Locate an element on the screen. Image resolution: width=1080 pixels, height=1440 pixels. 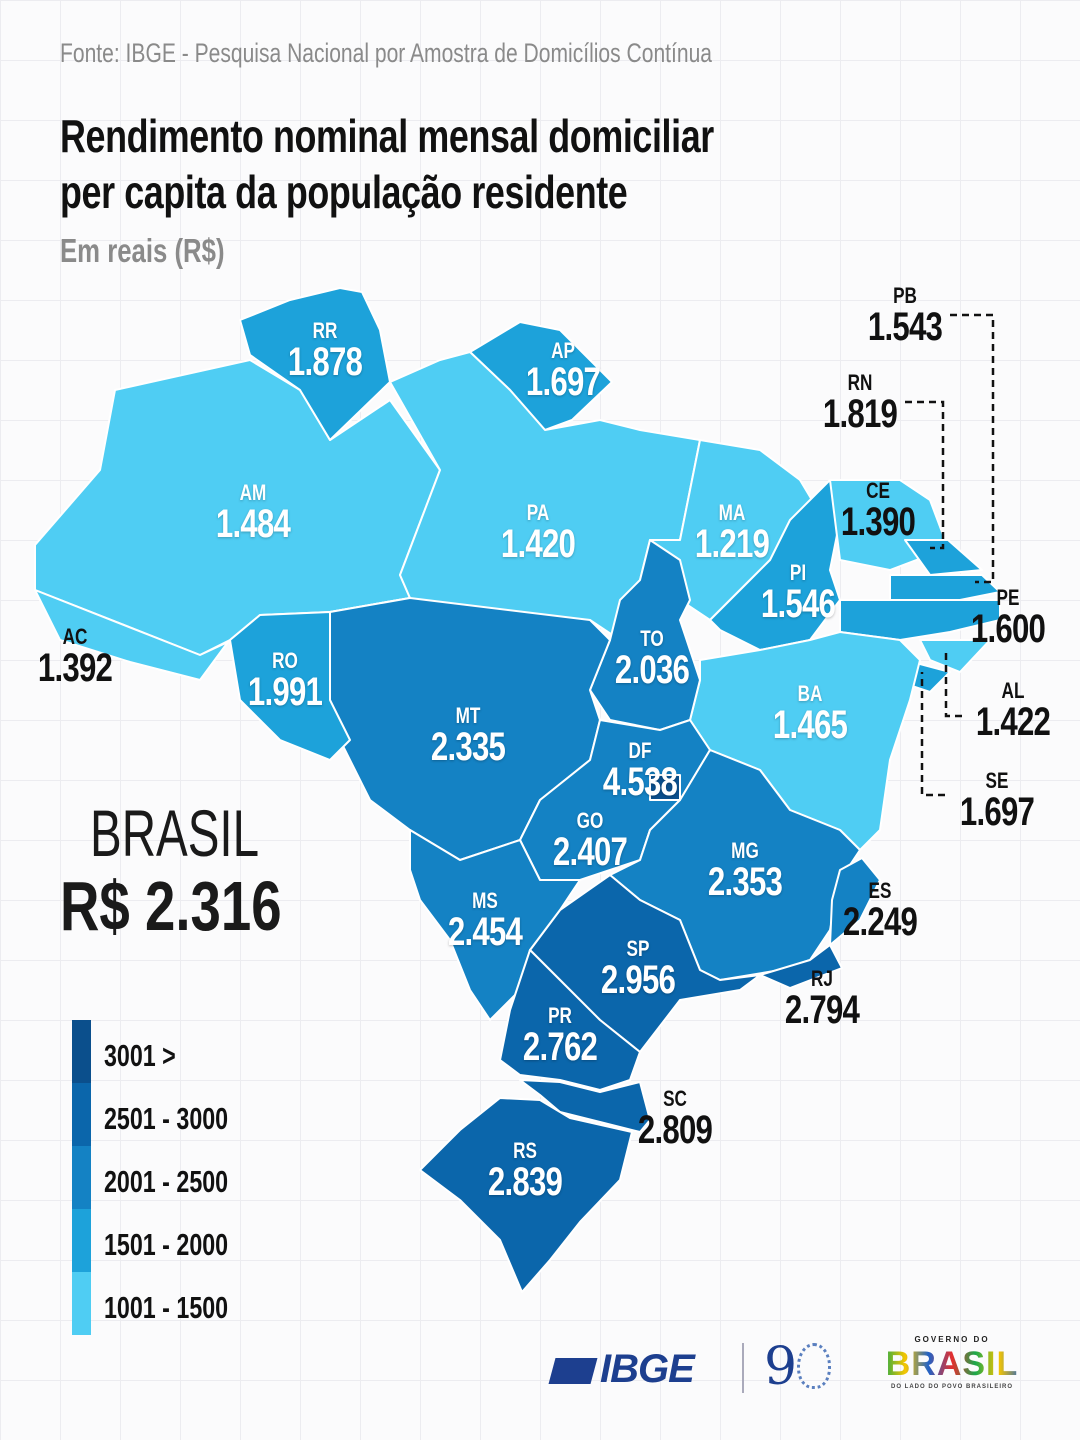
state-value: 1.600 is located at coordinates (1008, 629).